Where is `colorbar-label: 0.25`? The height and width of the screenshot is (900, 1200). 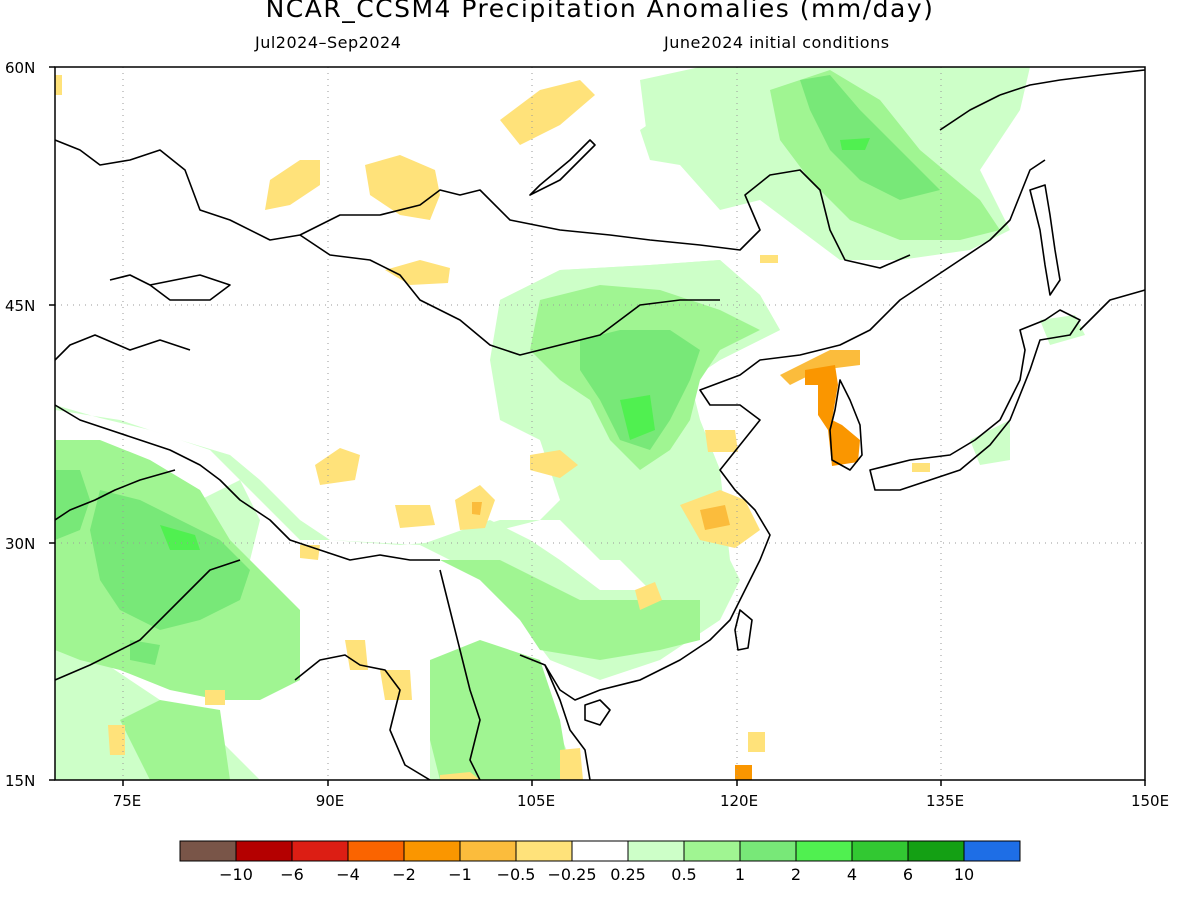 colorbar-label: 0.25 is located at coordinates (628, 874).